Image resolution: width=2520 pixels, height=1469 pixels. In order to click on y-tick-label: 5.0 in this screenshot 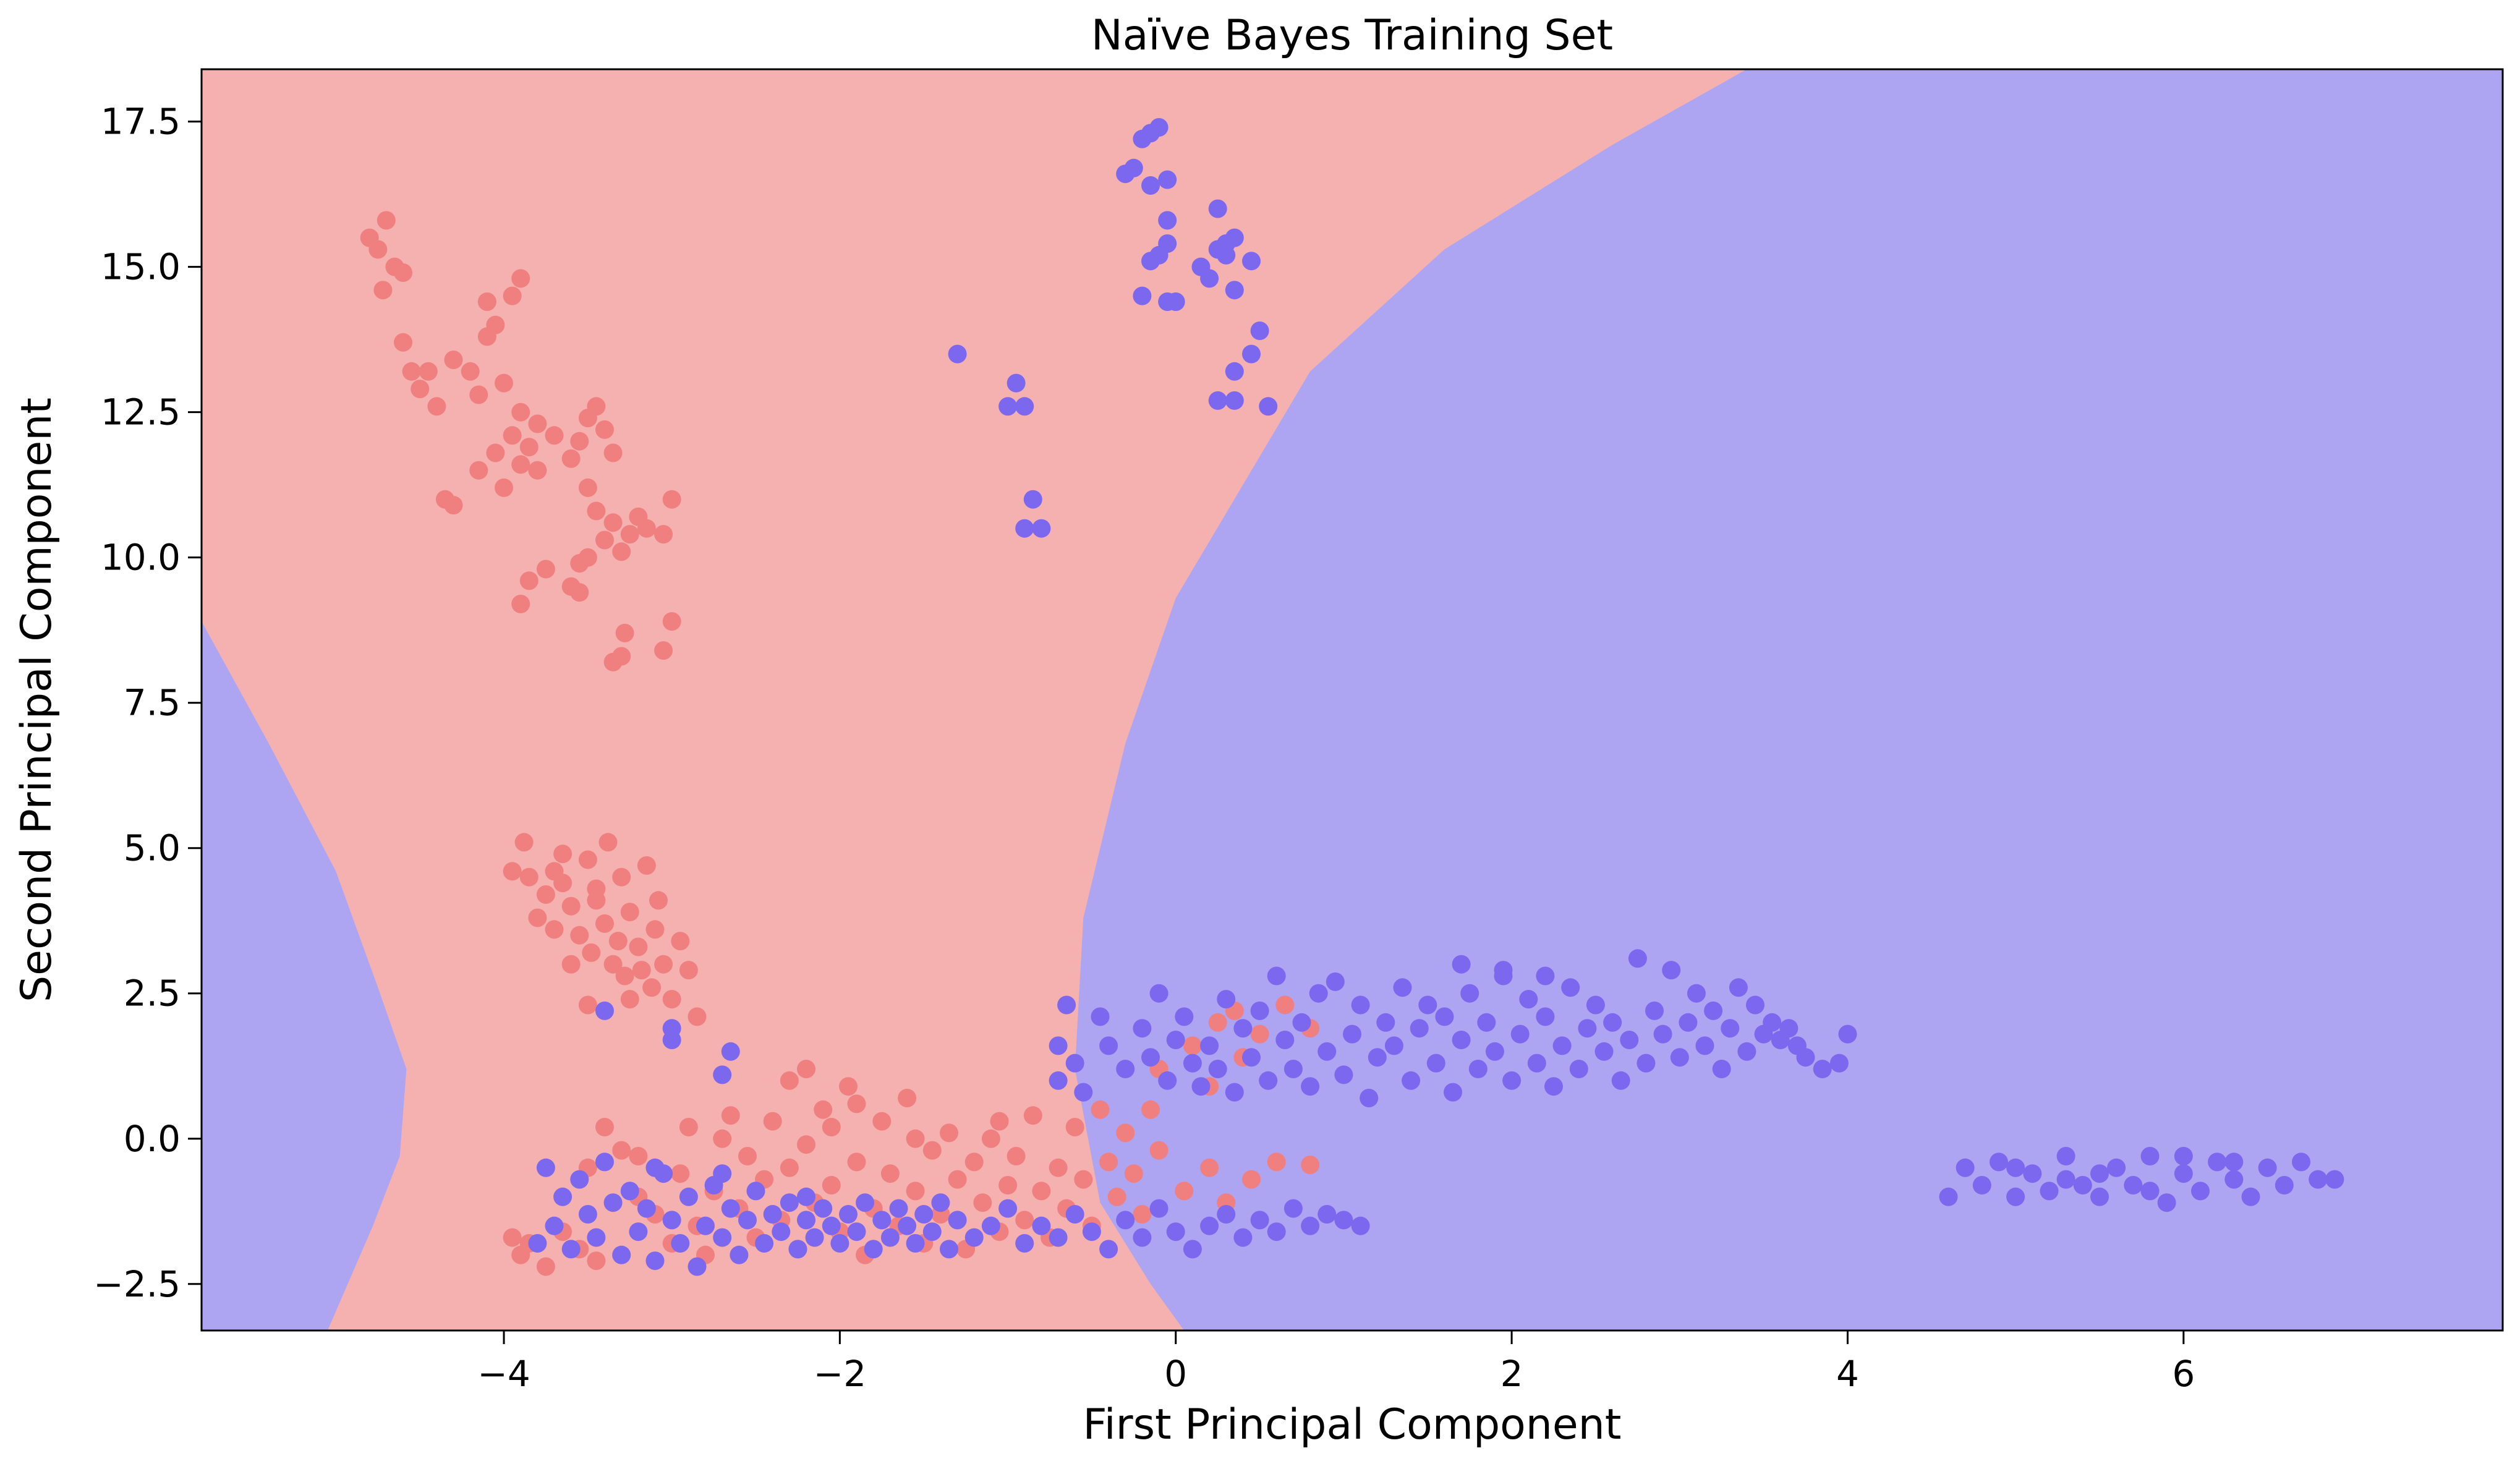, I will do `click(152, 848)`.